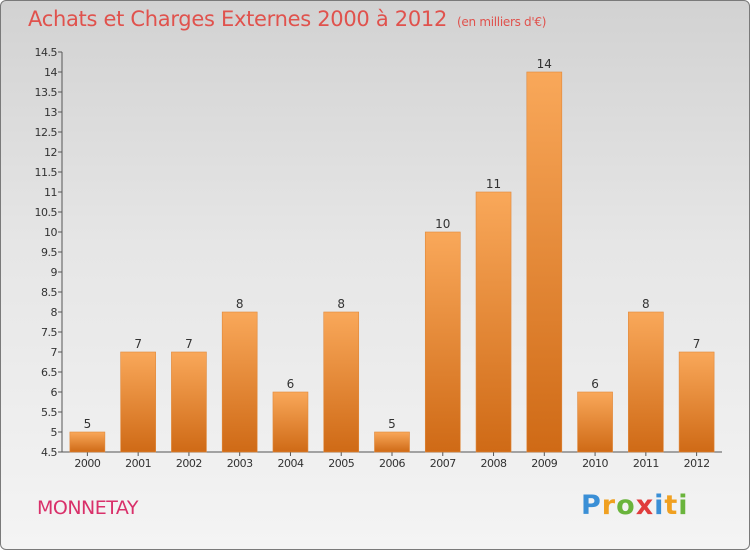 Image resolution: width=750 pixels, height=550 pixels. What do you see at coordinates (46, 172) in the screenshot?
I see `y-tick-label: 11.5` at bounding box center [46, 172].